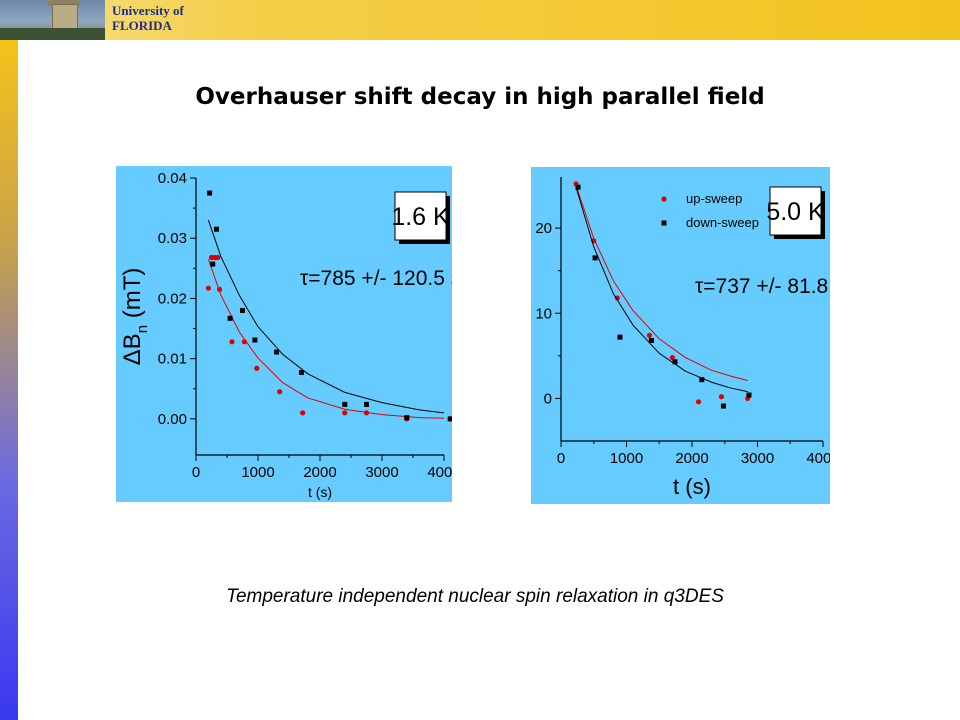  Describe the element at coordinates (52, 20) in the screenshot. I see `university-logo-photo` at that location.